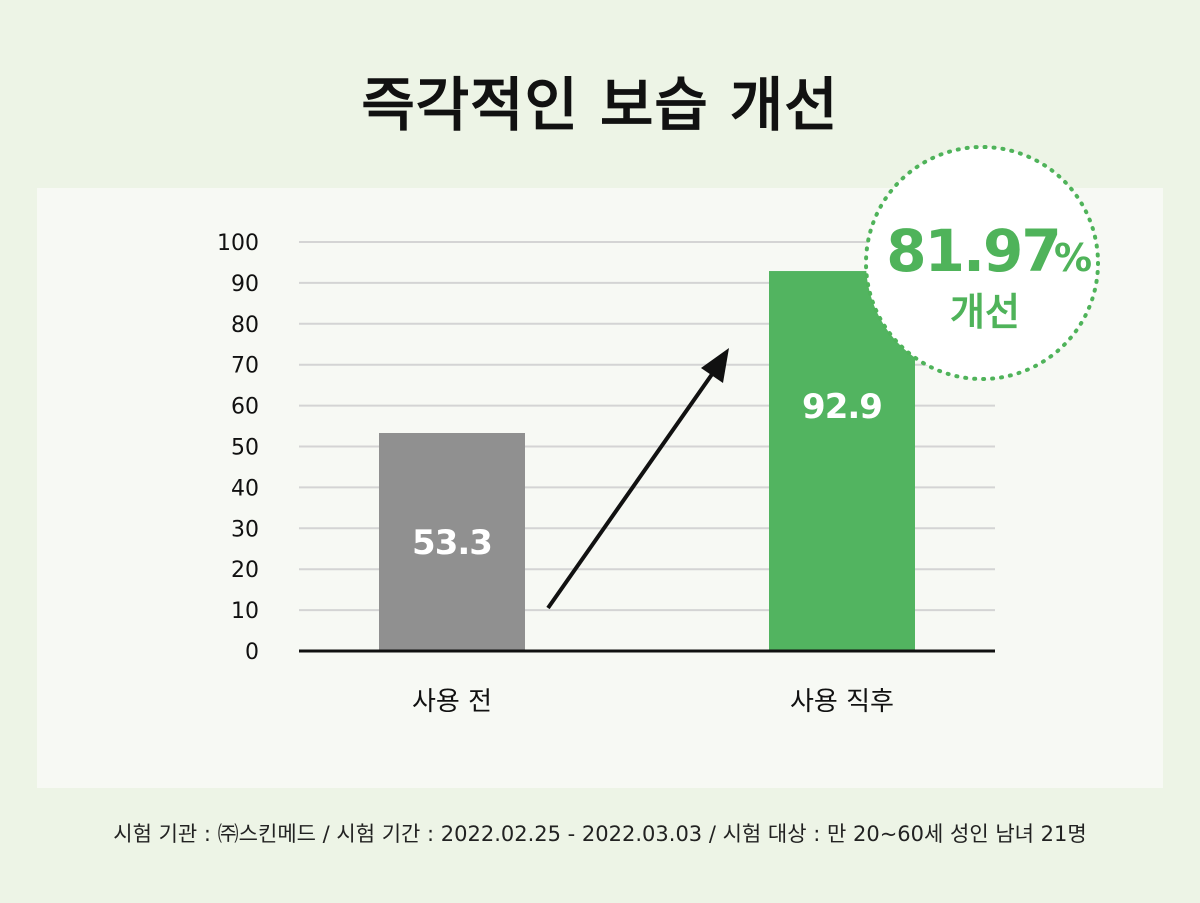 The height and width of the screenshot is (903, 1200). What do you see at coordinates (245, 611) in the screenshot?
I see `y-tick-label: 10` at bounding box center [245, 611].